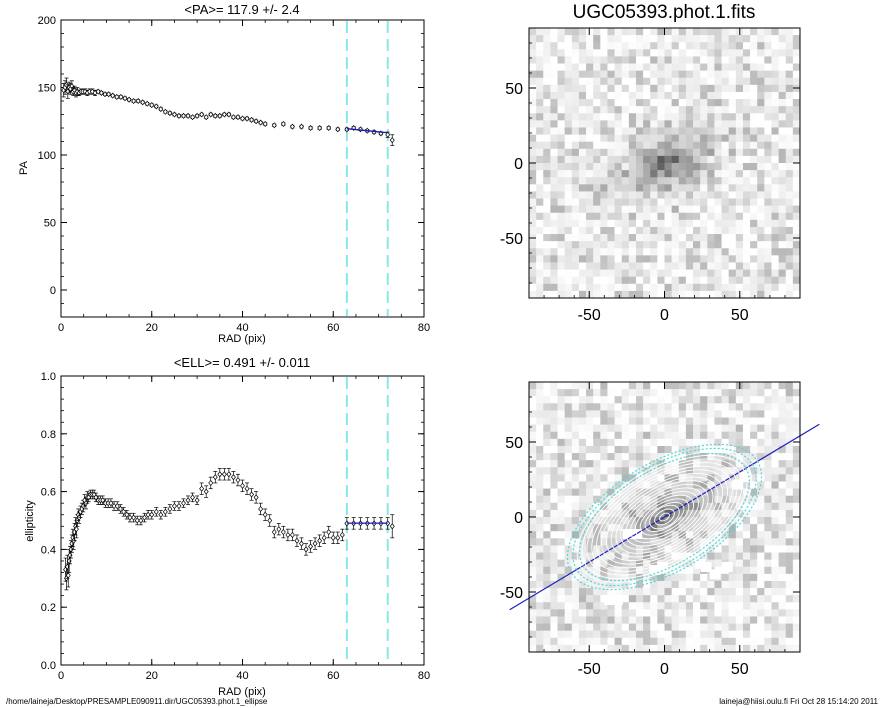  What do you see at coordinates (333, 676) in the screenshot?
I see `ell-x-tick-label: 60` at bounding box center [333, 676].